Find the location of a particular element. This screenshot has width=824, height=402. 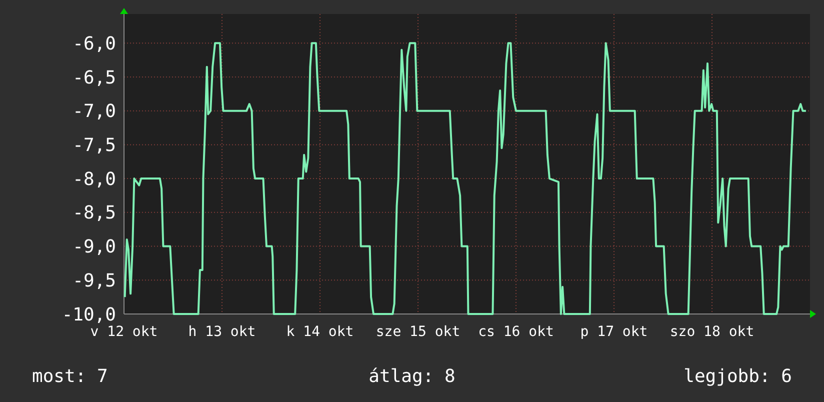

y-tick-label: -7,5 is located at coordinates (94, 145).